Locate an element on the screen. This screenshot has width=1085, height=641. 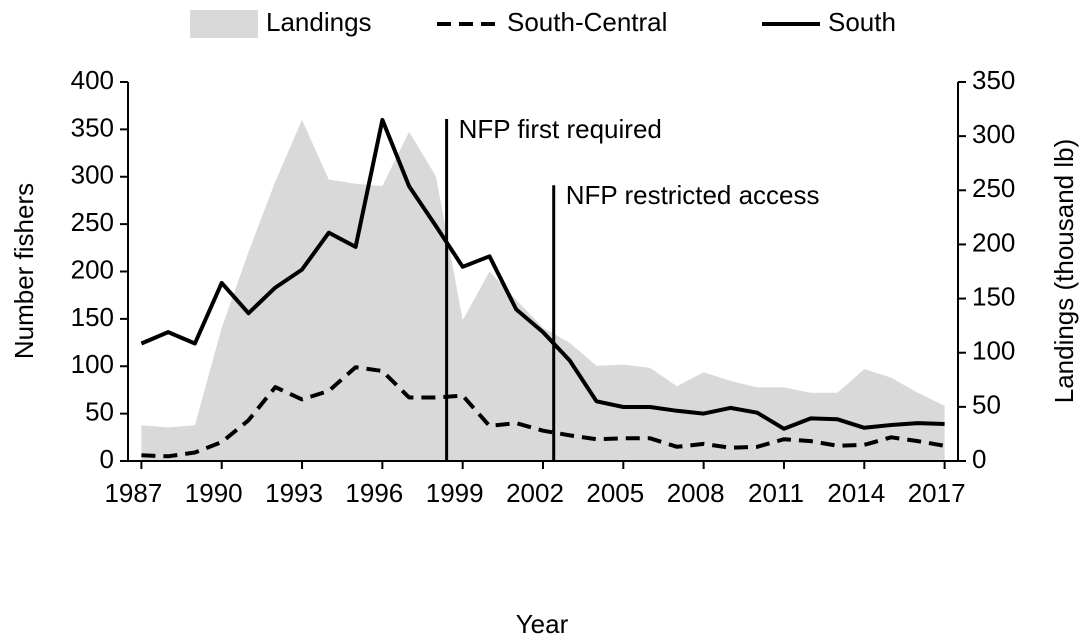
y2-tick-label: 350 is located at coordinates (993, 80).